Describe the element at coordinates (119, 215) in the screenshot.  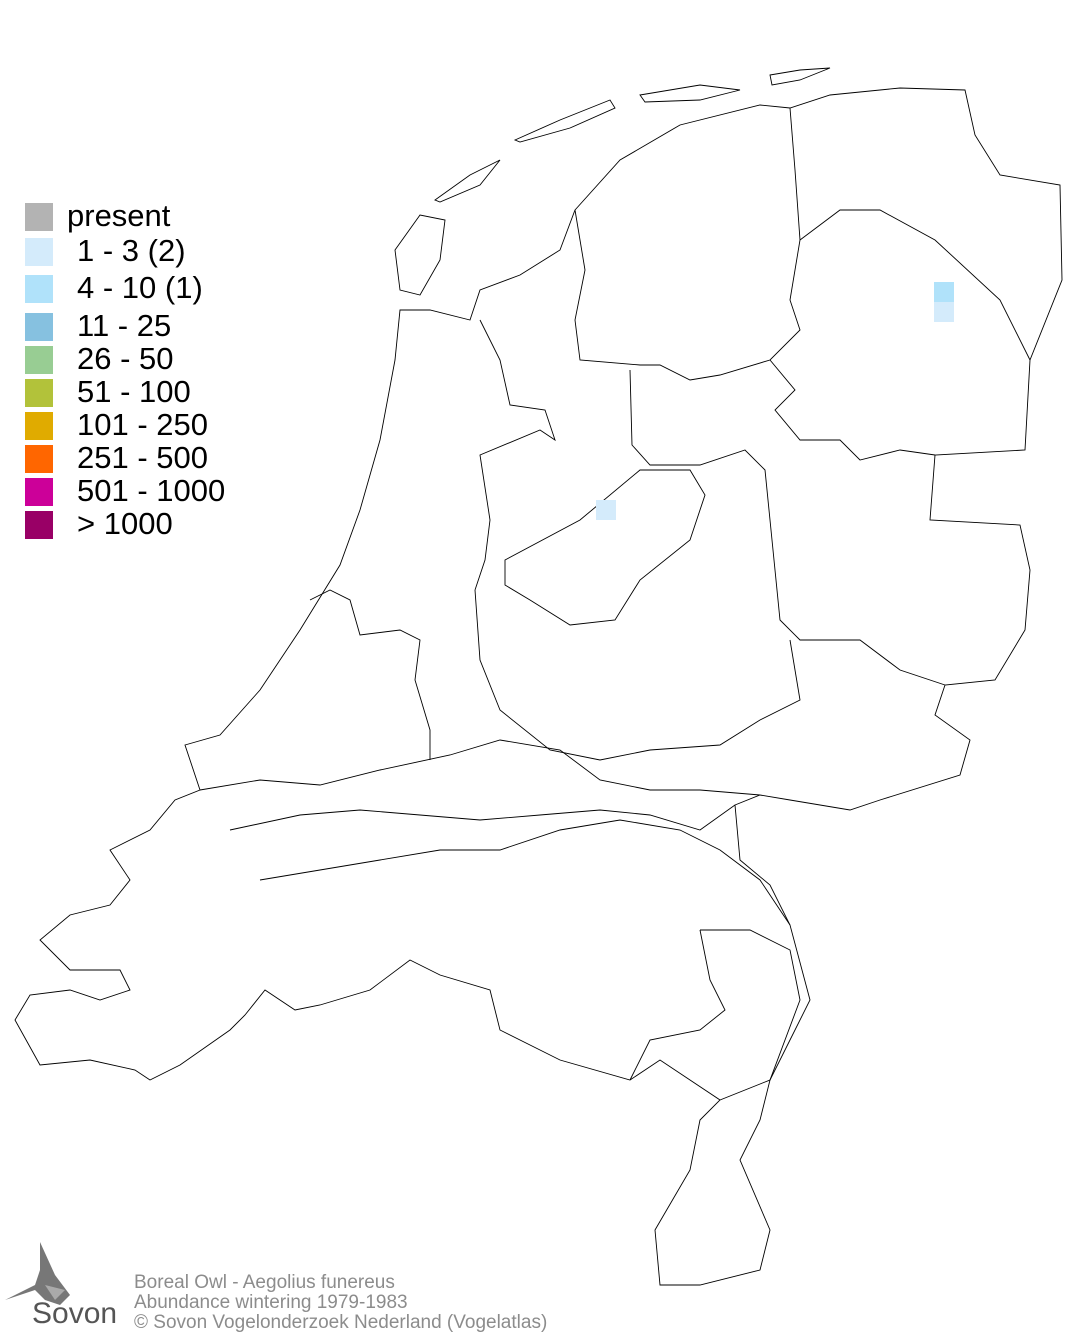
I see `legend-label: present` at that location.